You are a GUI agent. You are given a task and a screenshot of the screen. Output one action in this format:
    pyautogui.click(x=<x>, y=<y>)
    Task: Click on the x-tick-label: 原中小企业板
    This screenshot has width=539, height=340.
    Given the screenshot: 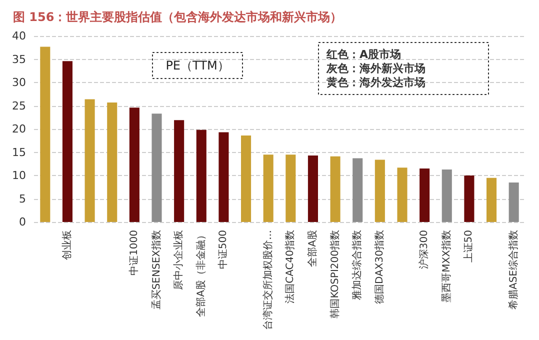 What is the action you would take?
    pyautogui.click(x=178, y=260)
    